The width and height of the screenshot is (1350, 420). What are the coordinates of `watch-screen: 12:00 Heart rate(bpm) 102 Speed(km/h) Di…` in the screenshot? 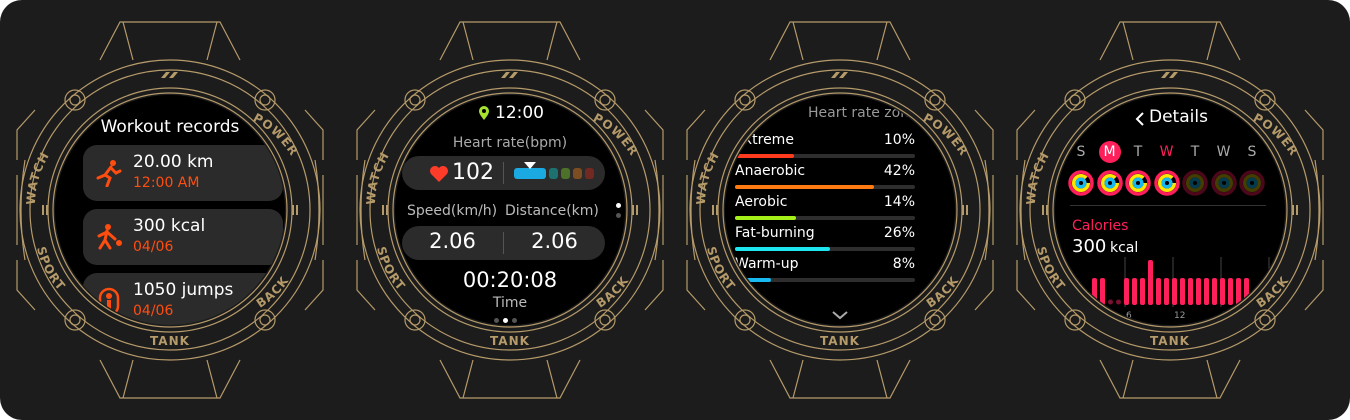 It's located at (510, 210).